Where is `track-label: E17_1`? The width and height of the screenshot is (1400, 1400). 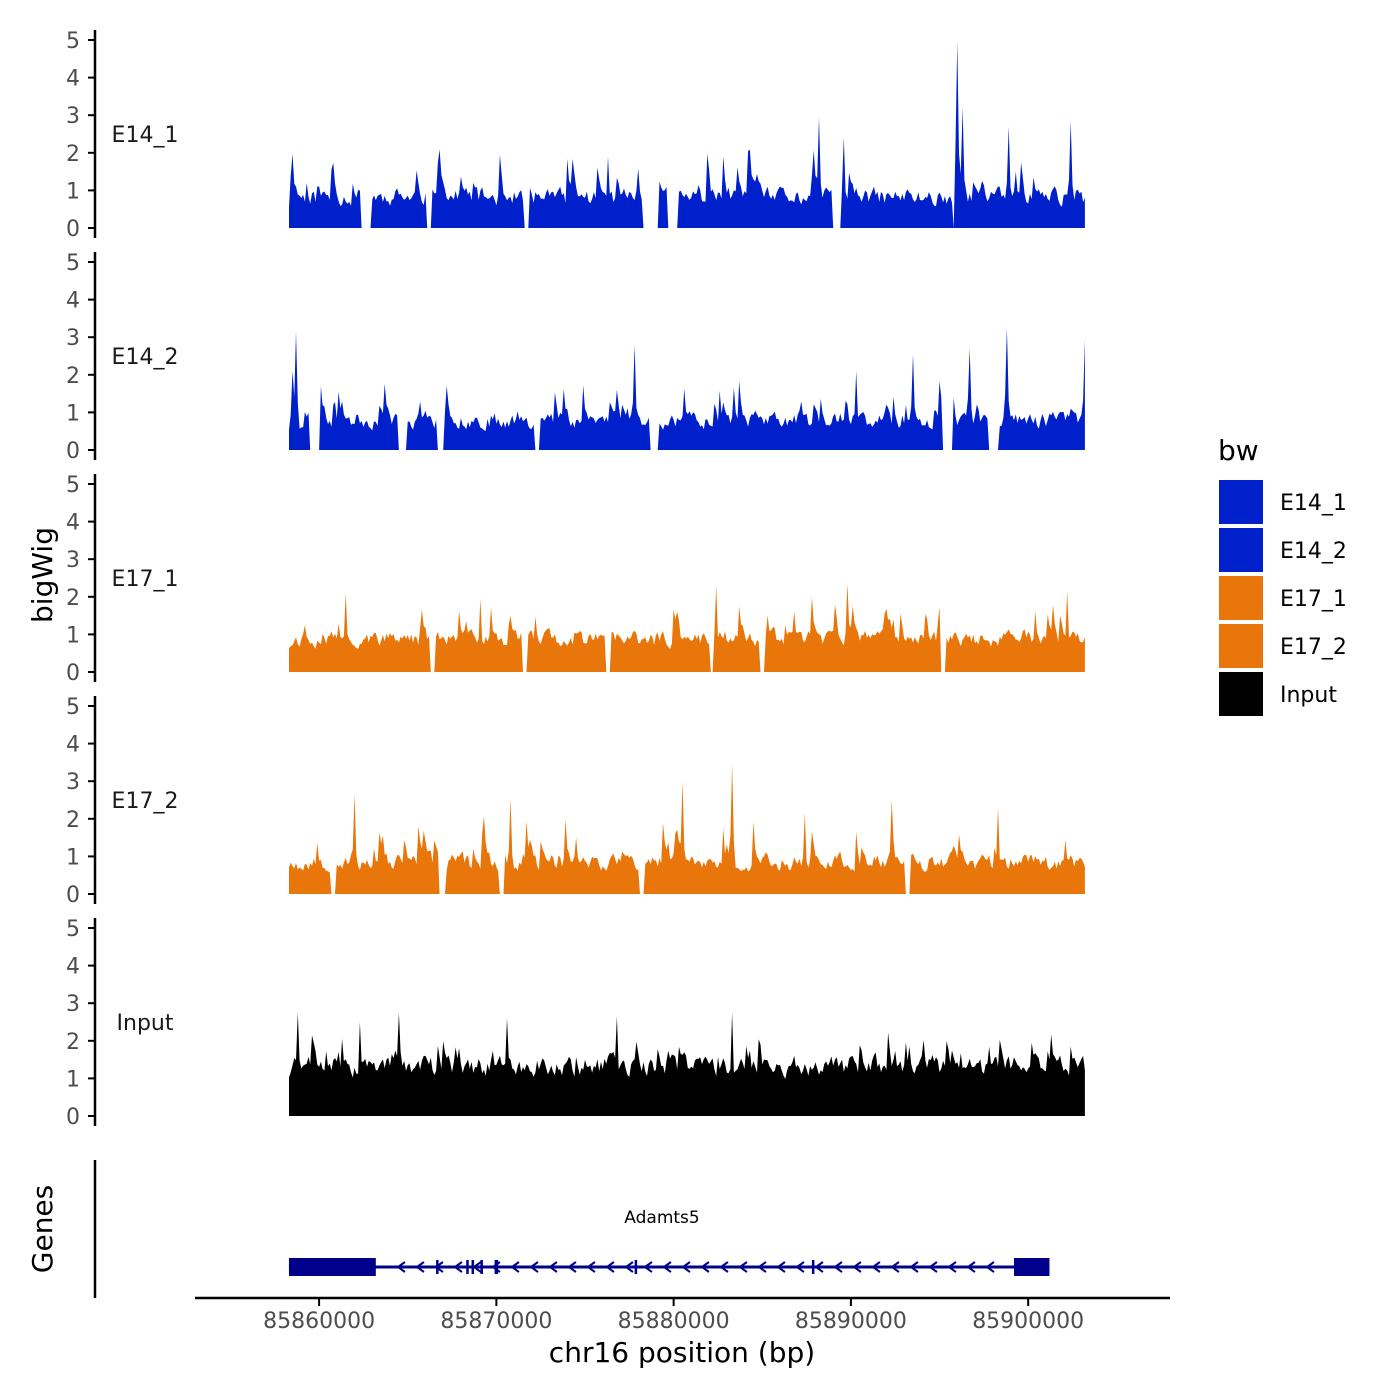 track-label: E17_1 is located at coordinates (145, 579).